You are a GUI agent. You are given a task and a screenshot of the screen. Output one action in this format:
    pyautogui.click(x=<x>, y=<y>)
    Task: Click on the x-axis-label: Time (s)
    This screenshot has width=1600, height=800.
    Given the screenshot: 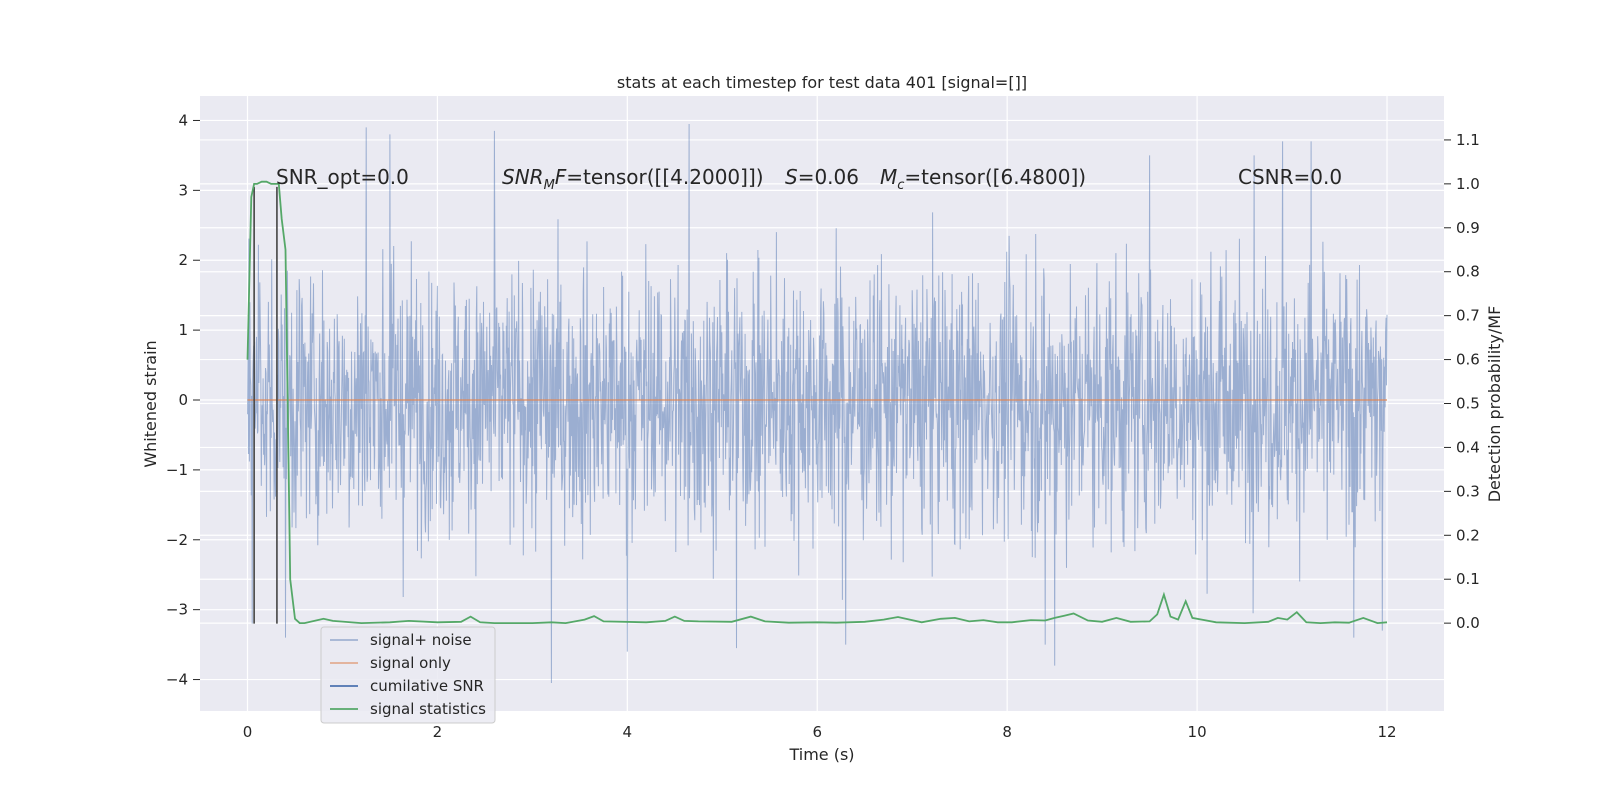 What is the action you would take?
    pyautogui.click(x=821, y=754)
    